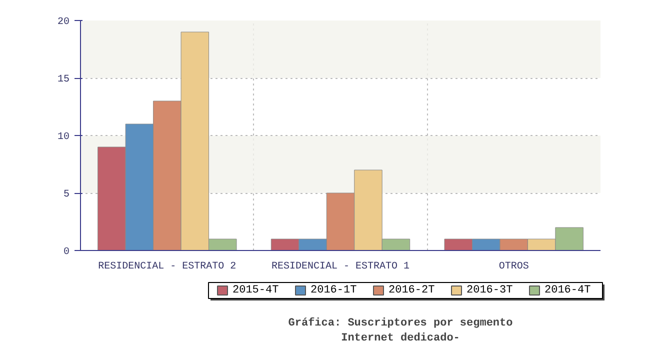  Describe the element at coordinates (64, 80) in the screenshot. I see `y-tick-label: 15` at that location.